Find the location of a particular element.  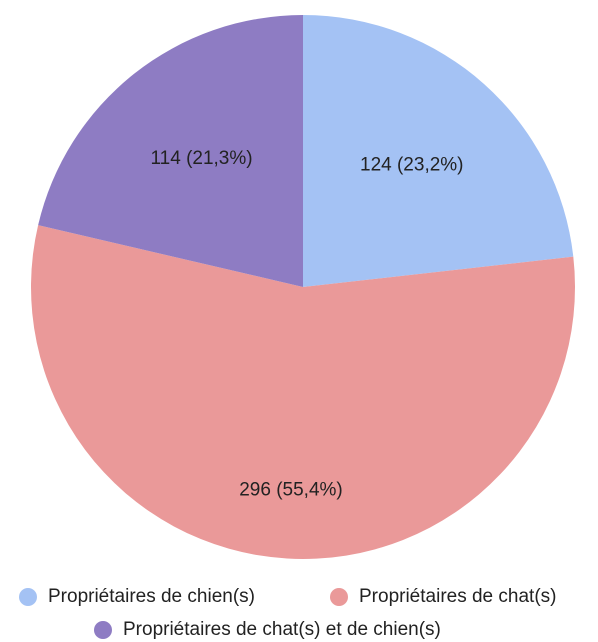

legend-label: Propriétaires de chien(s) is located at coordinates (151, 596).